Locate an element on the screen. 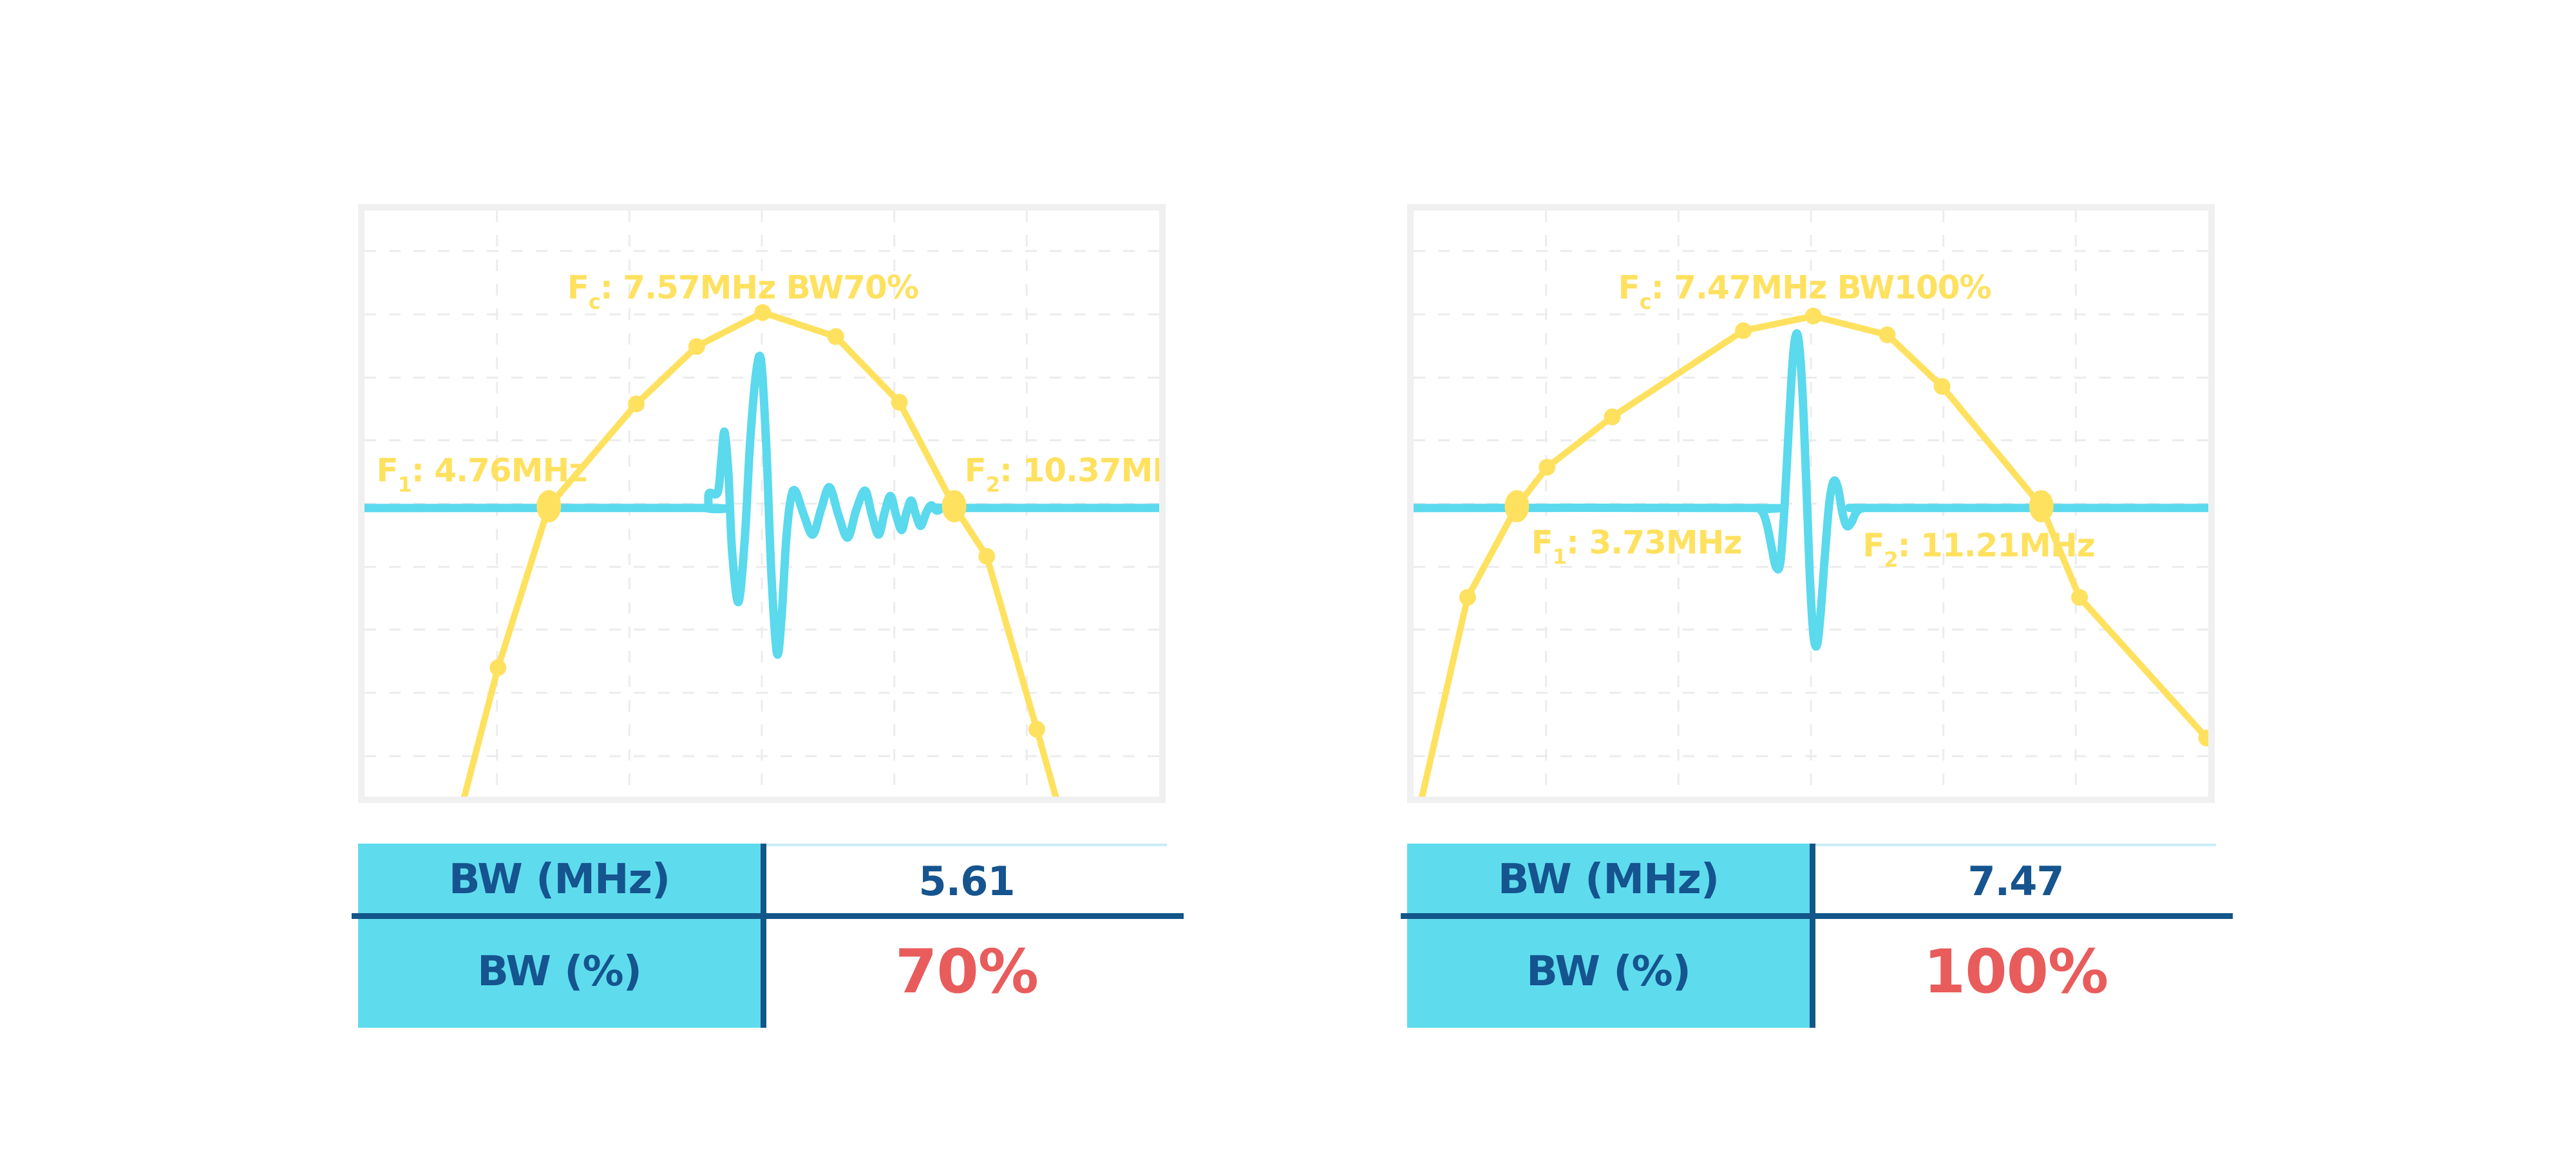 Image resolution: width=2576 pixels, height=1154 pixels. f2-annotation: F2: 10.37MHz is located at coordinates (1062, 474).